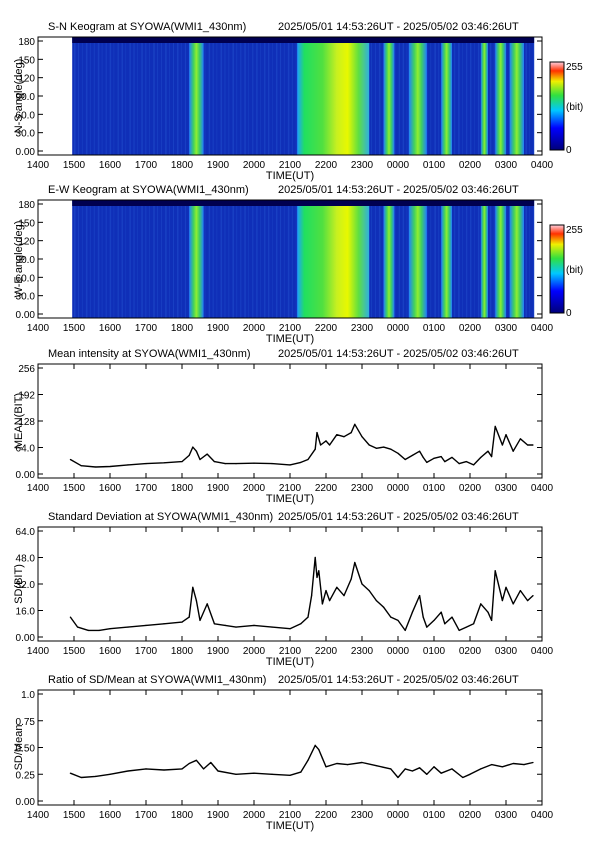 Image resolution: width=595 pixels, height=842 pixels. I want to click on y-axis-label: N-S angle(deg), so click(19, 96).